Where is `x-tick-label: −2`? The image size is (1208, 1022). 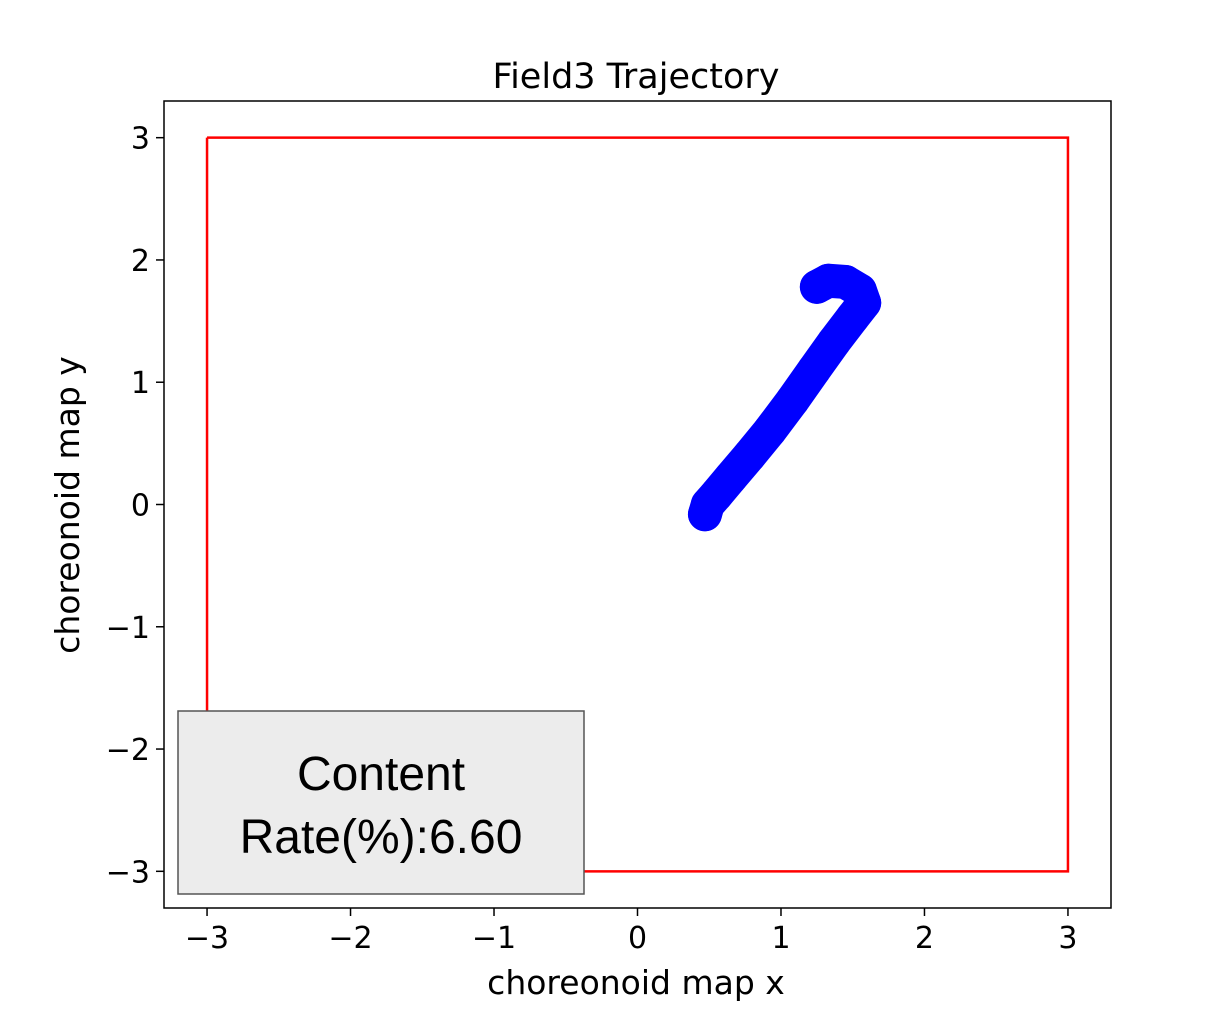
x-tick-label: −2 is located at coordinates (350, 938).